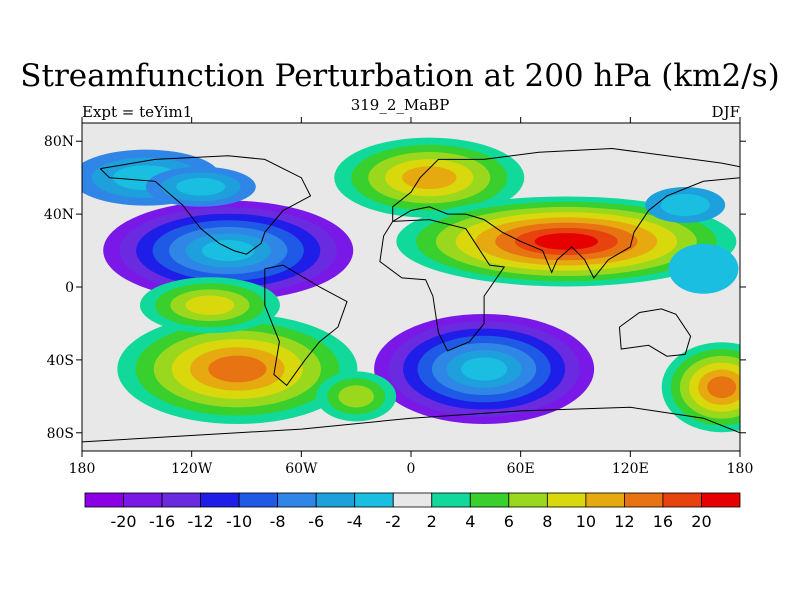 Image resolution: width=800 pixels, height=600 pixels. What do you see at coordinates (470, 521) in the screenshot?
I see `colorbar-label: 4` at bounding box center [470, 521].